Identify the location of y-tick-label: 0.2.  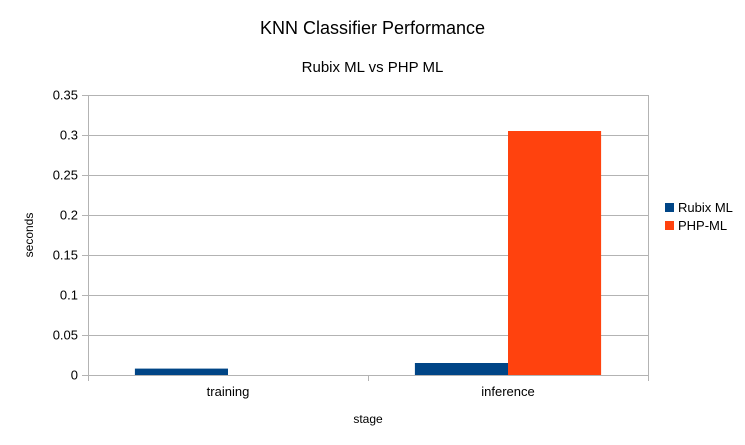
(69, 215).